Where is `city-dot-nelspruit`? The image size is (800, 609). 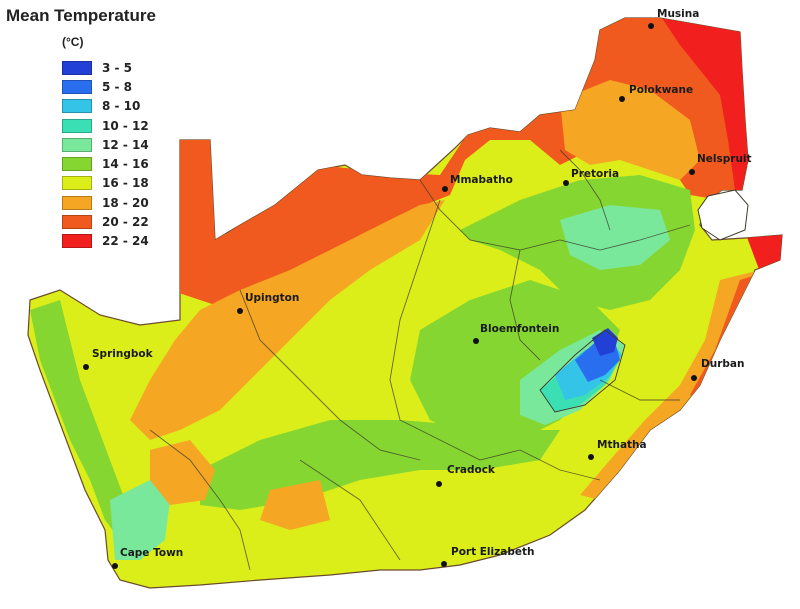
city-dot-nelspruit is located at coordinates (692, 172).